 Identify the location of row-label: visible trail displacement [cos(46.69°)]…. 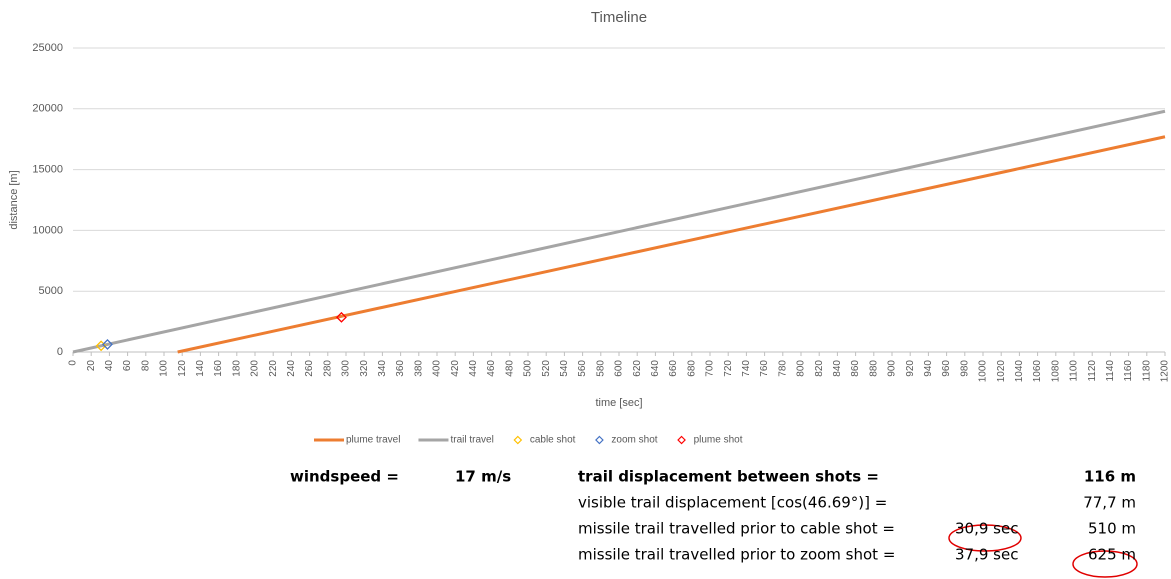
(732, 503).